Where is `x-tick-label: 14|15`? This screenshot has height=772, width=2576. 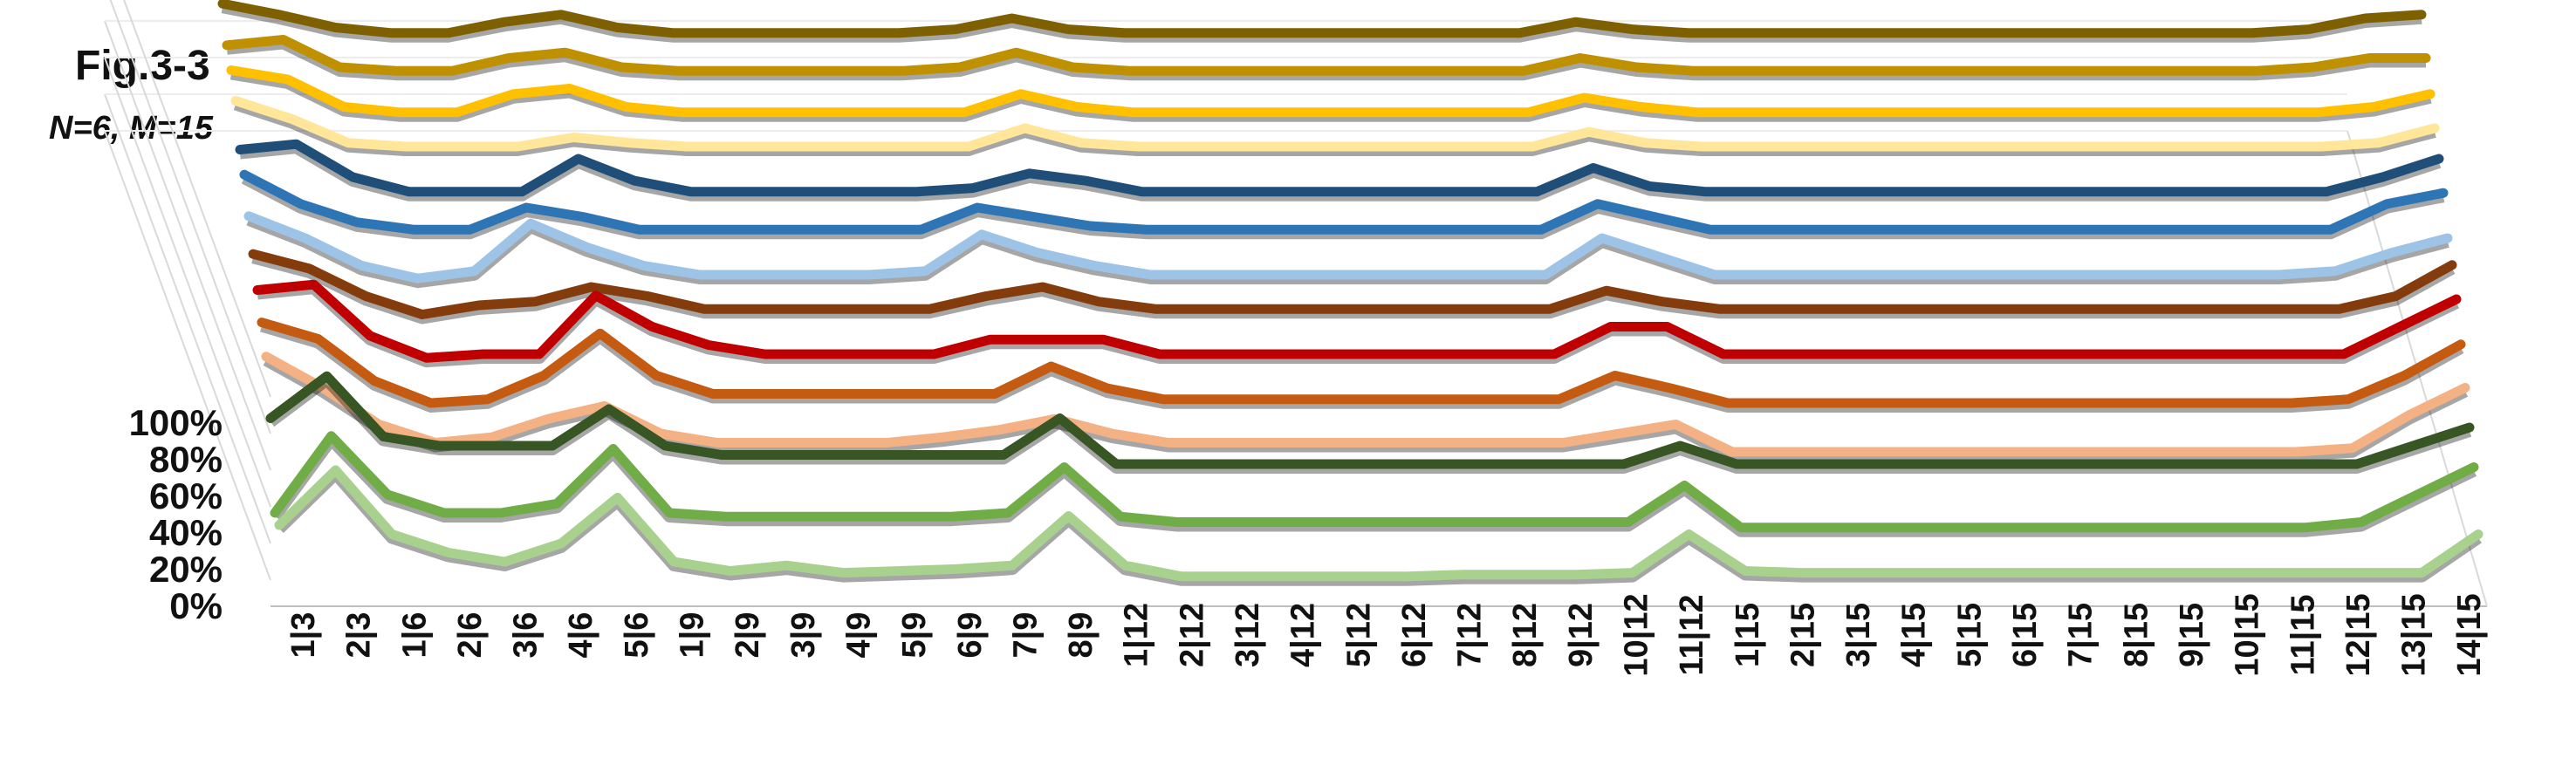 x-tick-label: 14|15 is located at coordinates (2469, 634).